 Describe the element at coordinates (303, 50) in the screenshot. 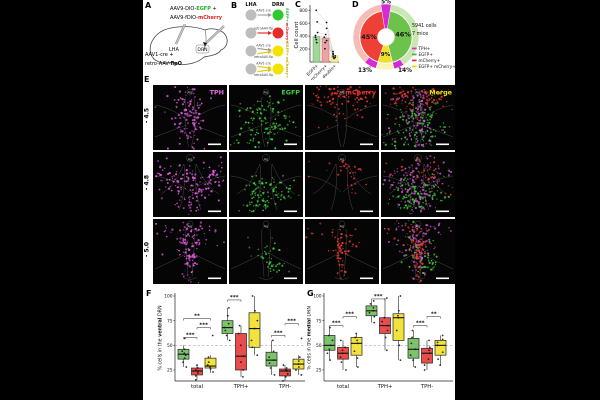

I see `svg-text: 200` at that location.